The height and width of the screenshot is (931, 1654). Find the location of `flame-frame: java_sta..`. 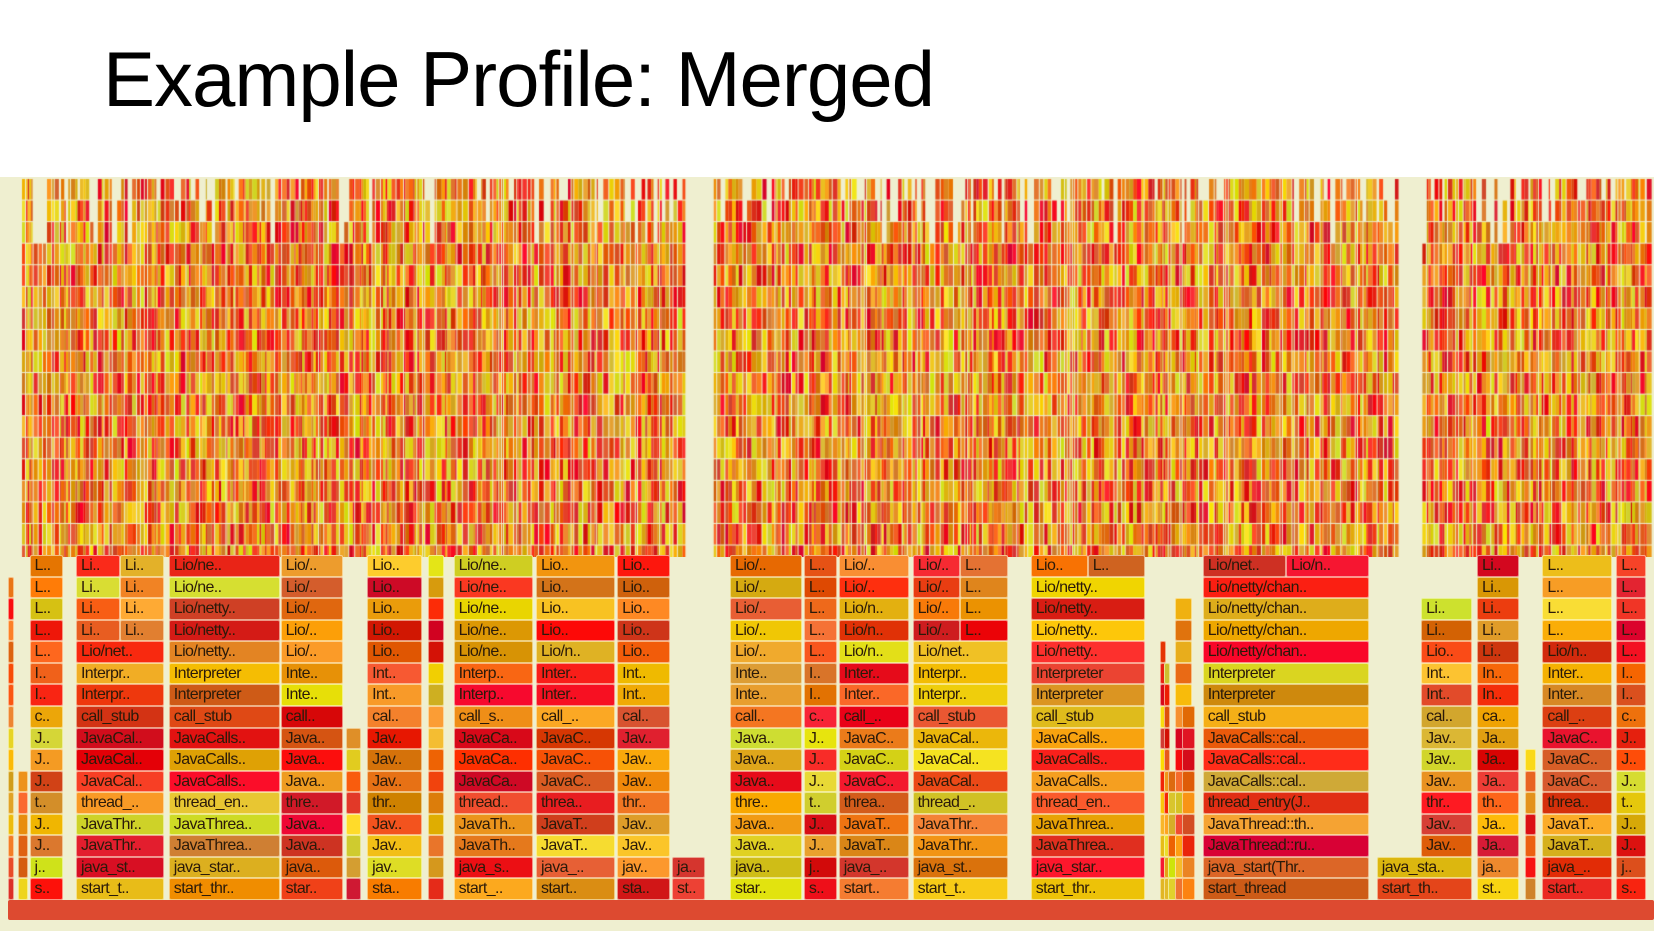

flame-frame: java_sta.. is located at coordinates (1424, 867).